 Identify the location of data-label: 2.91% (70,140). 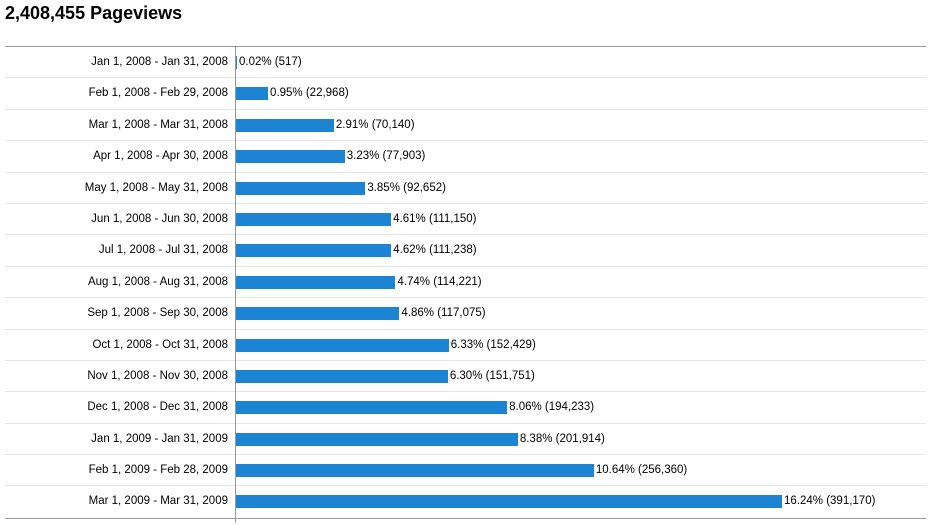
(375, 124).